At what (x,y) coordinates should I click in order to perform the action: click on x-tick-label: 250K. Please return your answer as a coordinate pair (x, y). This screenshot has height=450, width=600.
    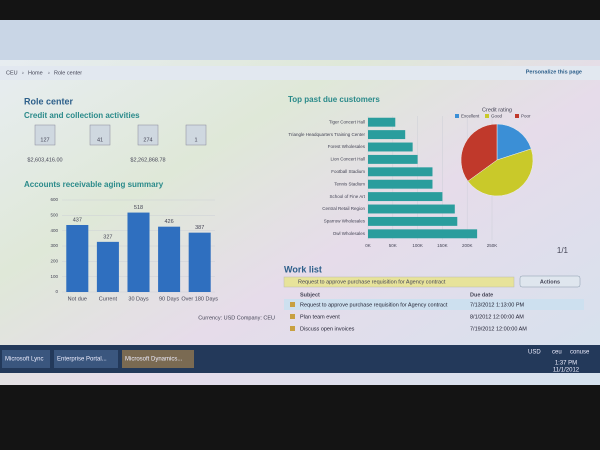
    Looking at the image, I should click on (492, 245).